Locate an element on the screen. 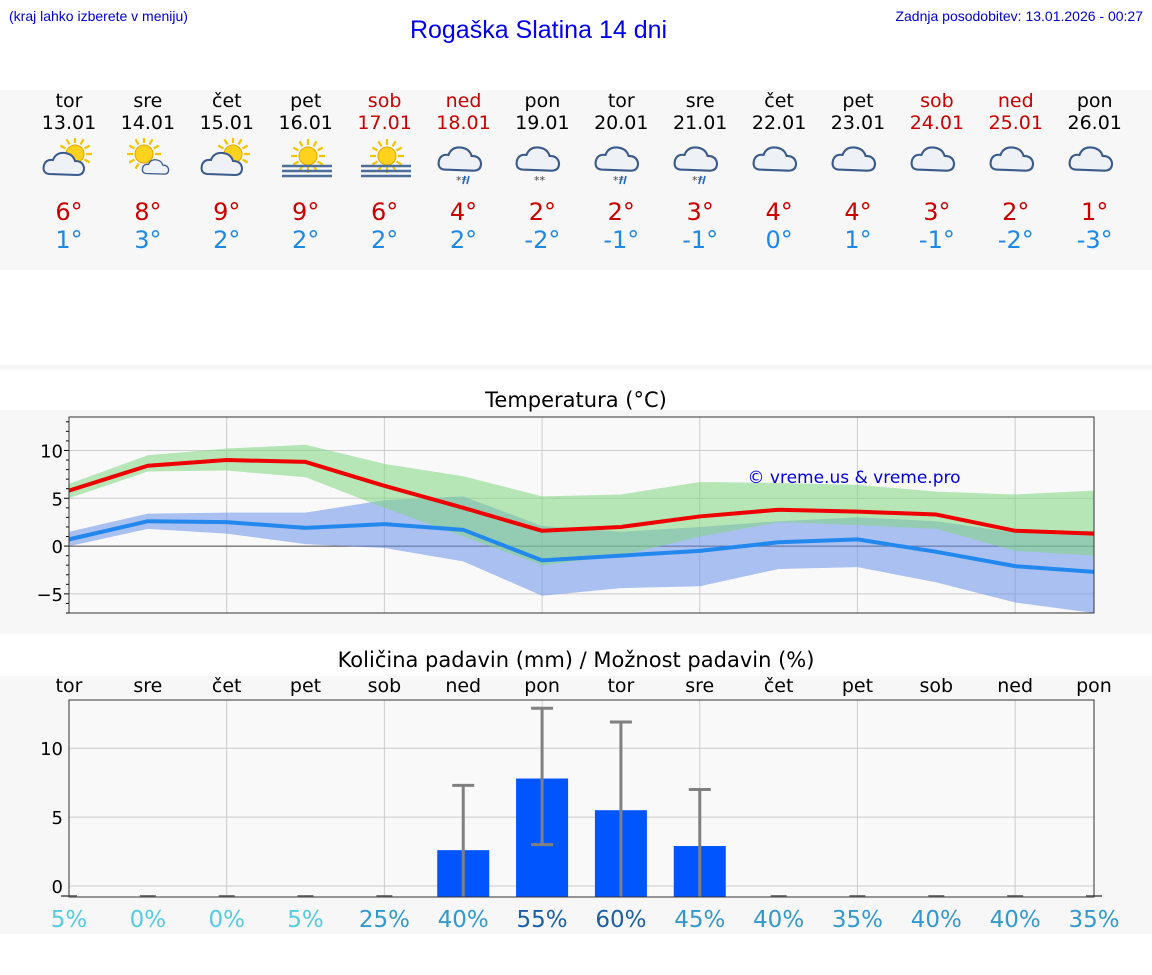 Image resolution: width=1152 pixels, height=975 pixels. max-temperature: 2° is located at coordinates (621, 212).